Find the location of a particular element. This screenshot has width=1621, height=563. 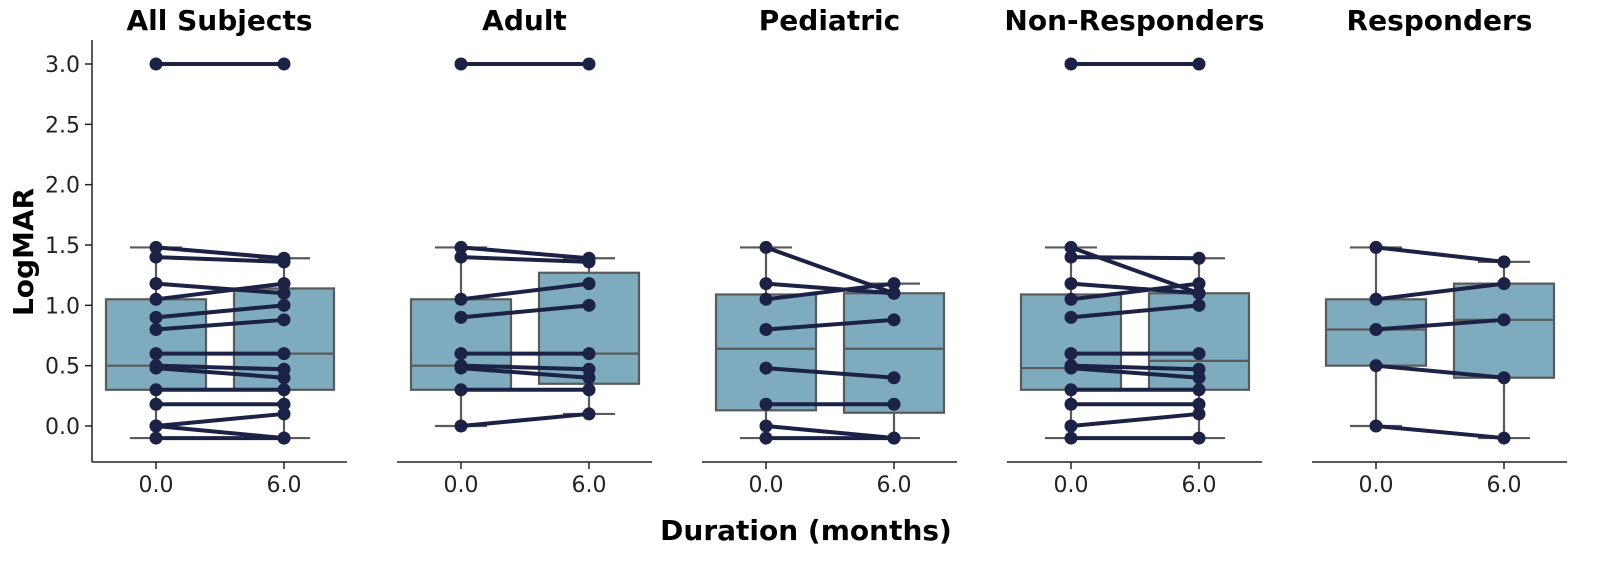

panel-title: Adult is located at coordinates (524, 20).